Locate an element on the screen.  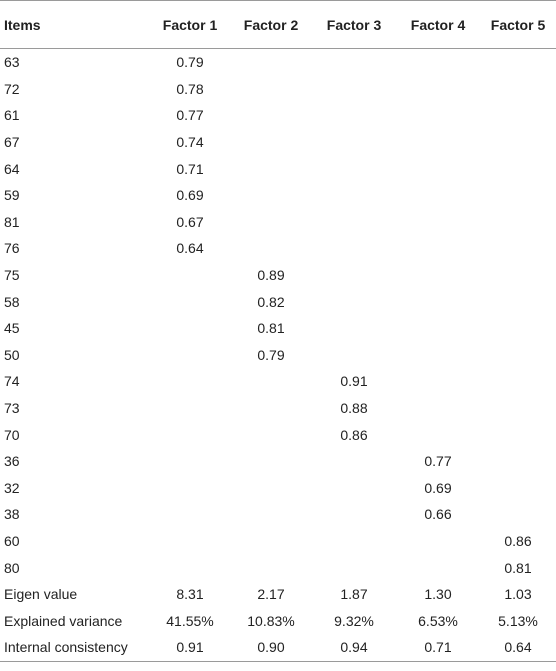
row-label-cell: Eigen value is located at coordinates (41, 594).